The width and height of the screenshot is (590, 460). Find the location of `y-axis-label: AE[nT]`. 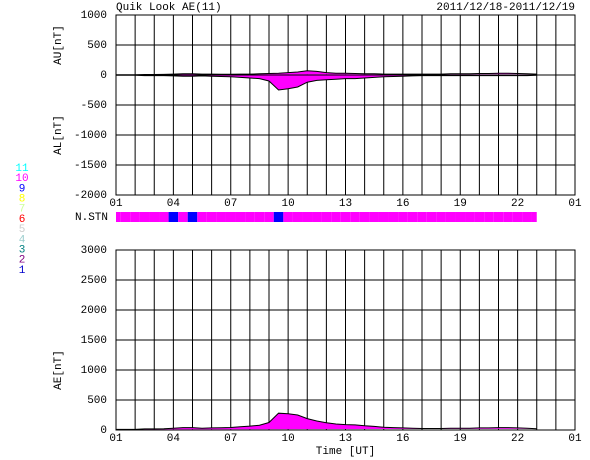

y-axis-label: AE[nT] is located at coordinates (59, 370).